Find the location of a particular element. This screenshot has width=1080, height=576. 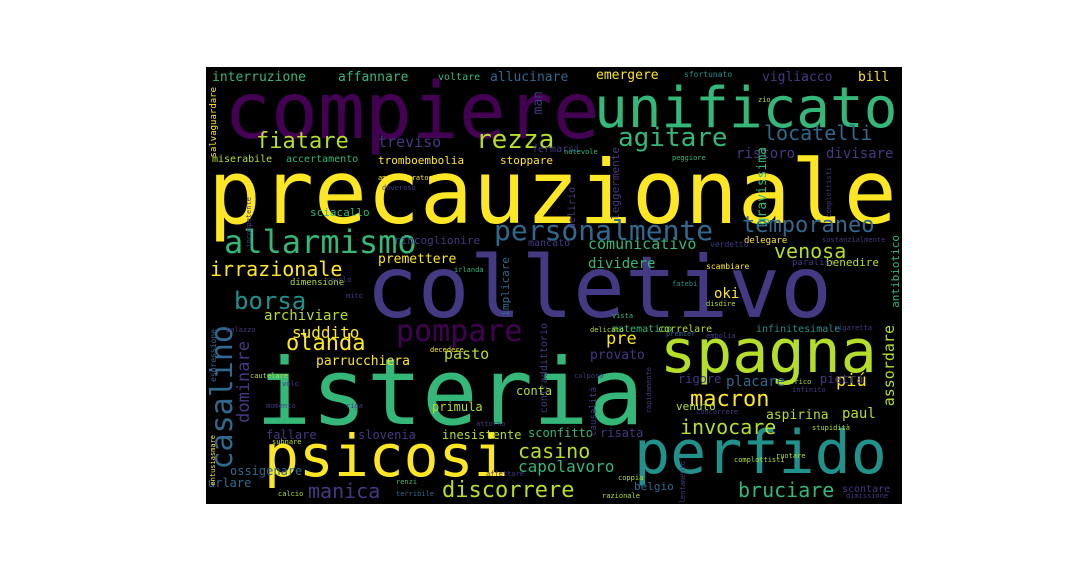

word: sigaretta is located at coordinates (853, 328).